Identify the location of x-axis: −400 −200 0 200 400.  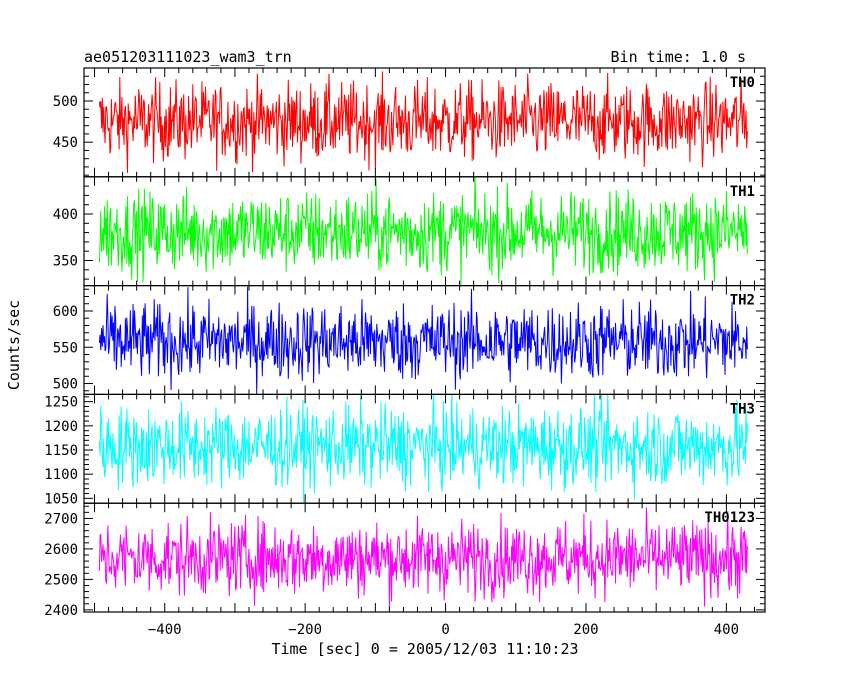
(443, 630).